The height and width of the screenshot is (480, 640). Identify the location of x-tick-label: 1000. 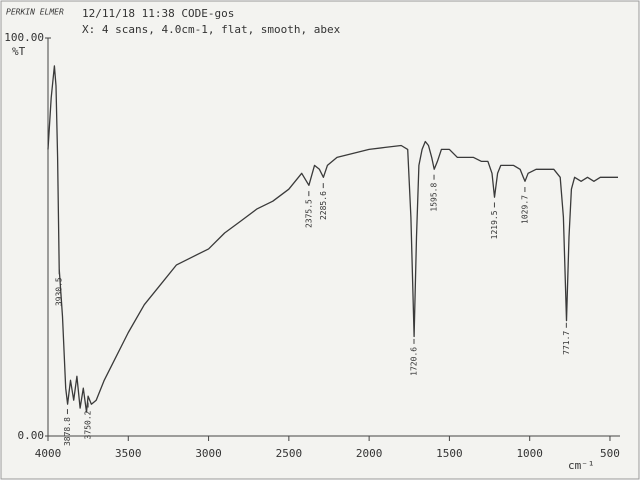
(529, 453).